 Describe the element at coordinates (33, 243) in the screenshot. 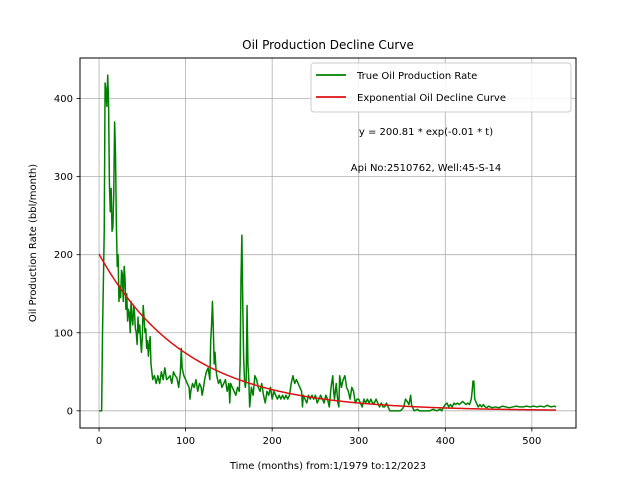

I see `y-axis-label: Oil Production Rate (bbl/month)` at that location.